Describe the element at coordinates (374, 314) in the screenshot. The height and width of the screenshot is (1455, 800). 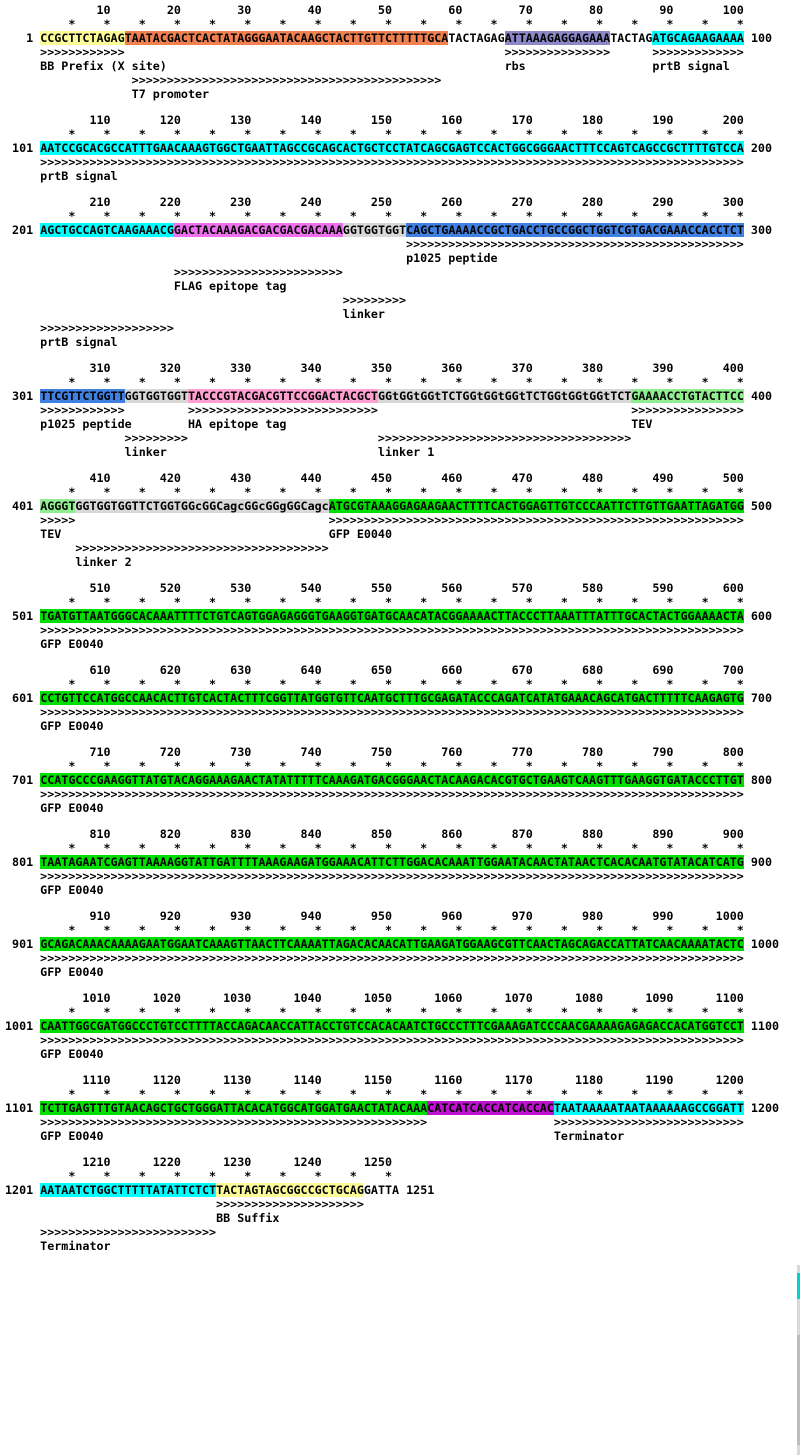
I see `annotation-label: linker` at that location.